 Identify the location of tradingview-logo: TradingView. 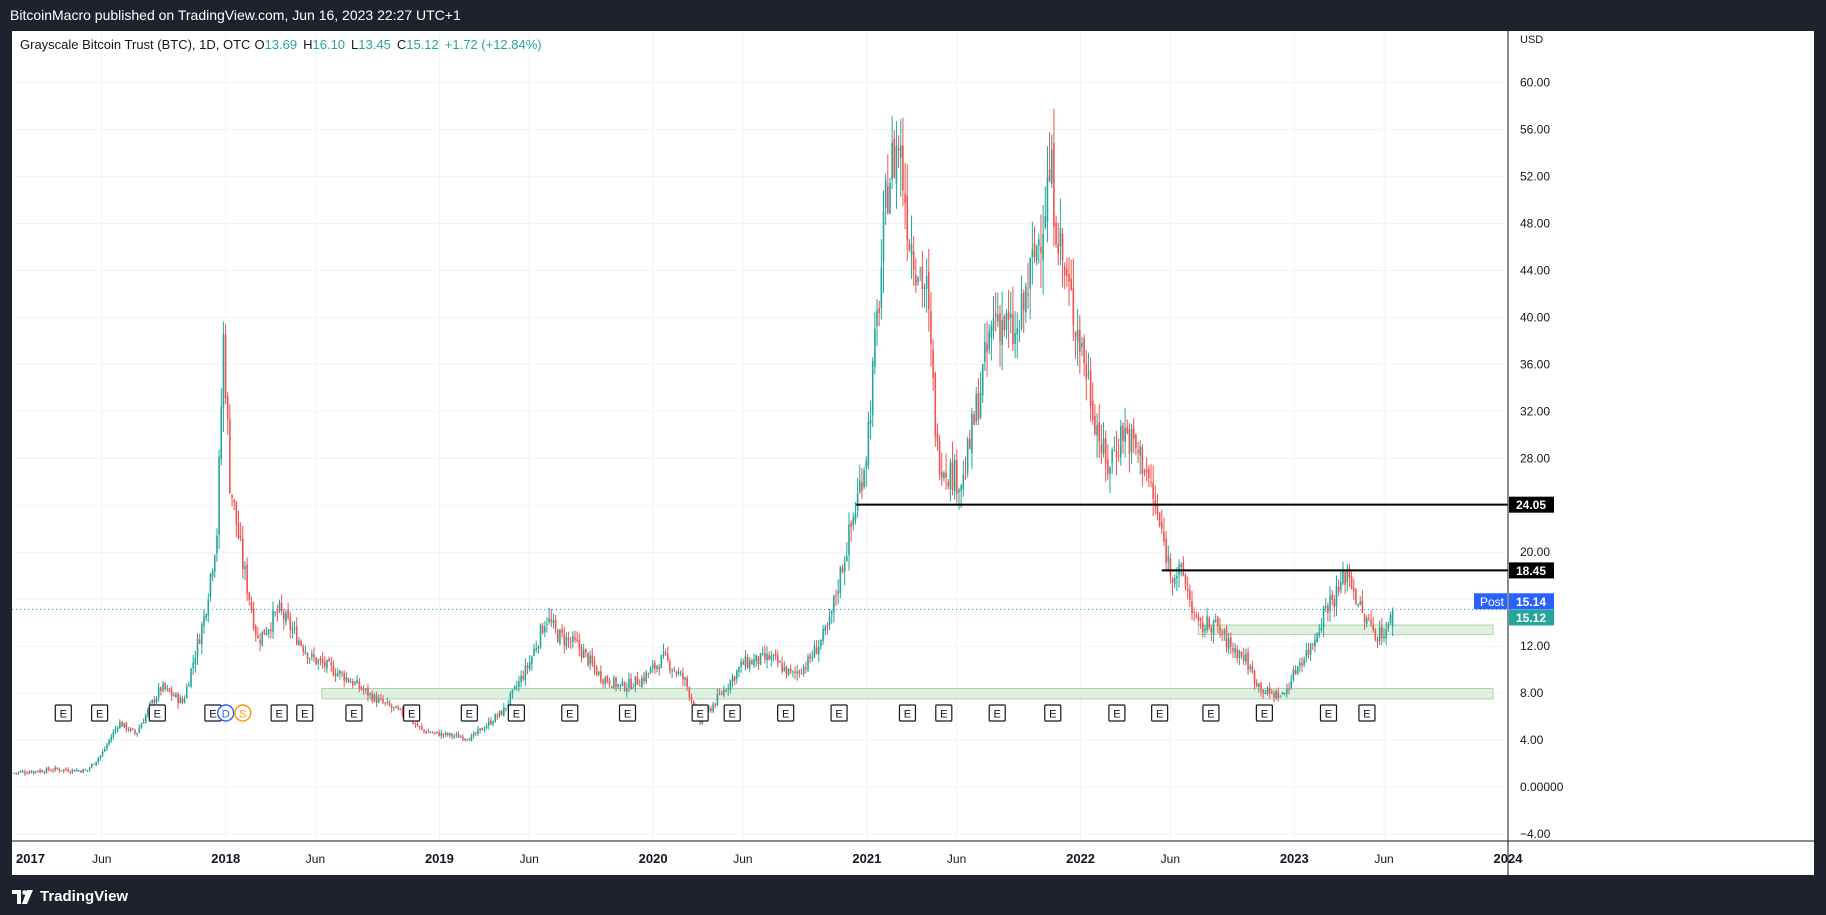
(70, 896).